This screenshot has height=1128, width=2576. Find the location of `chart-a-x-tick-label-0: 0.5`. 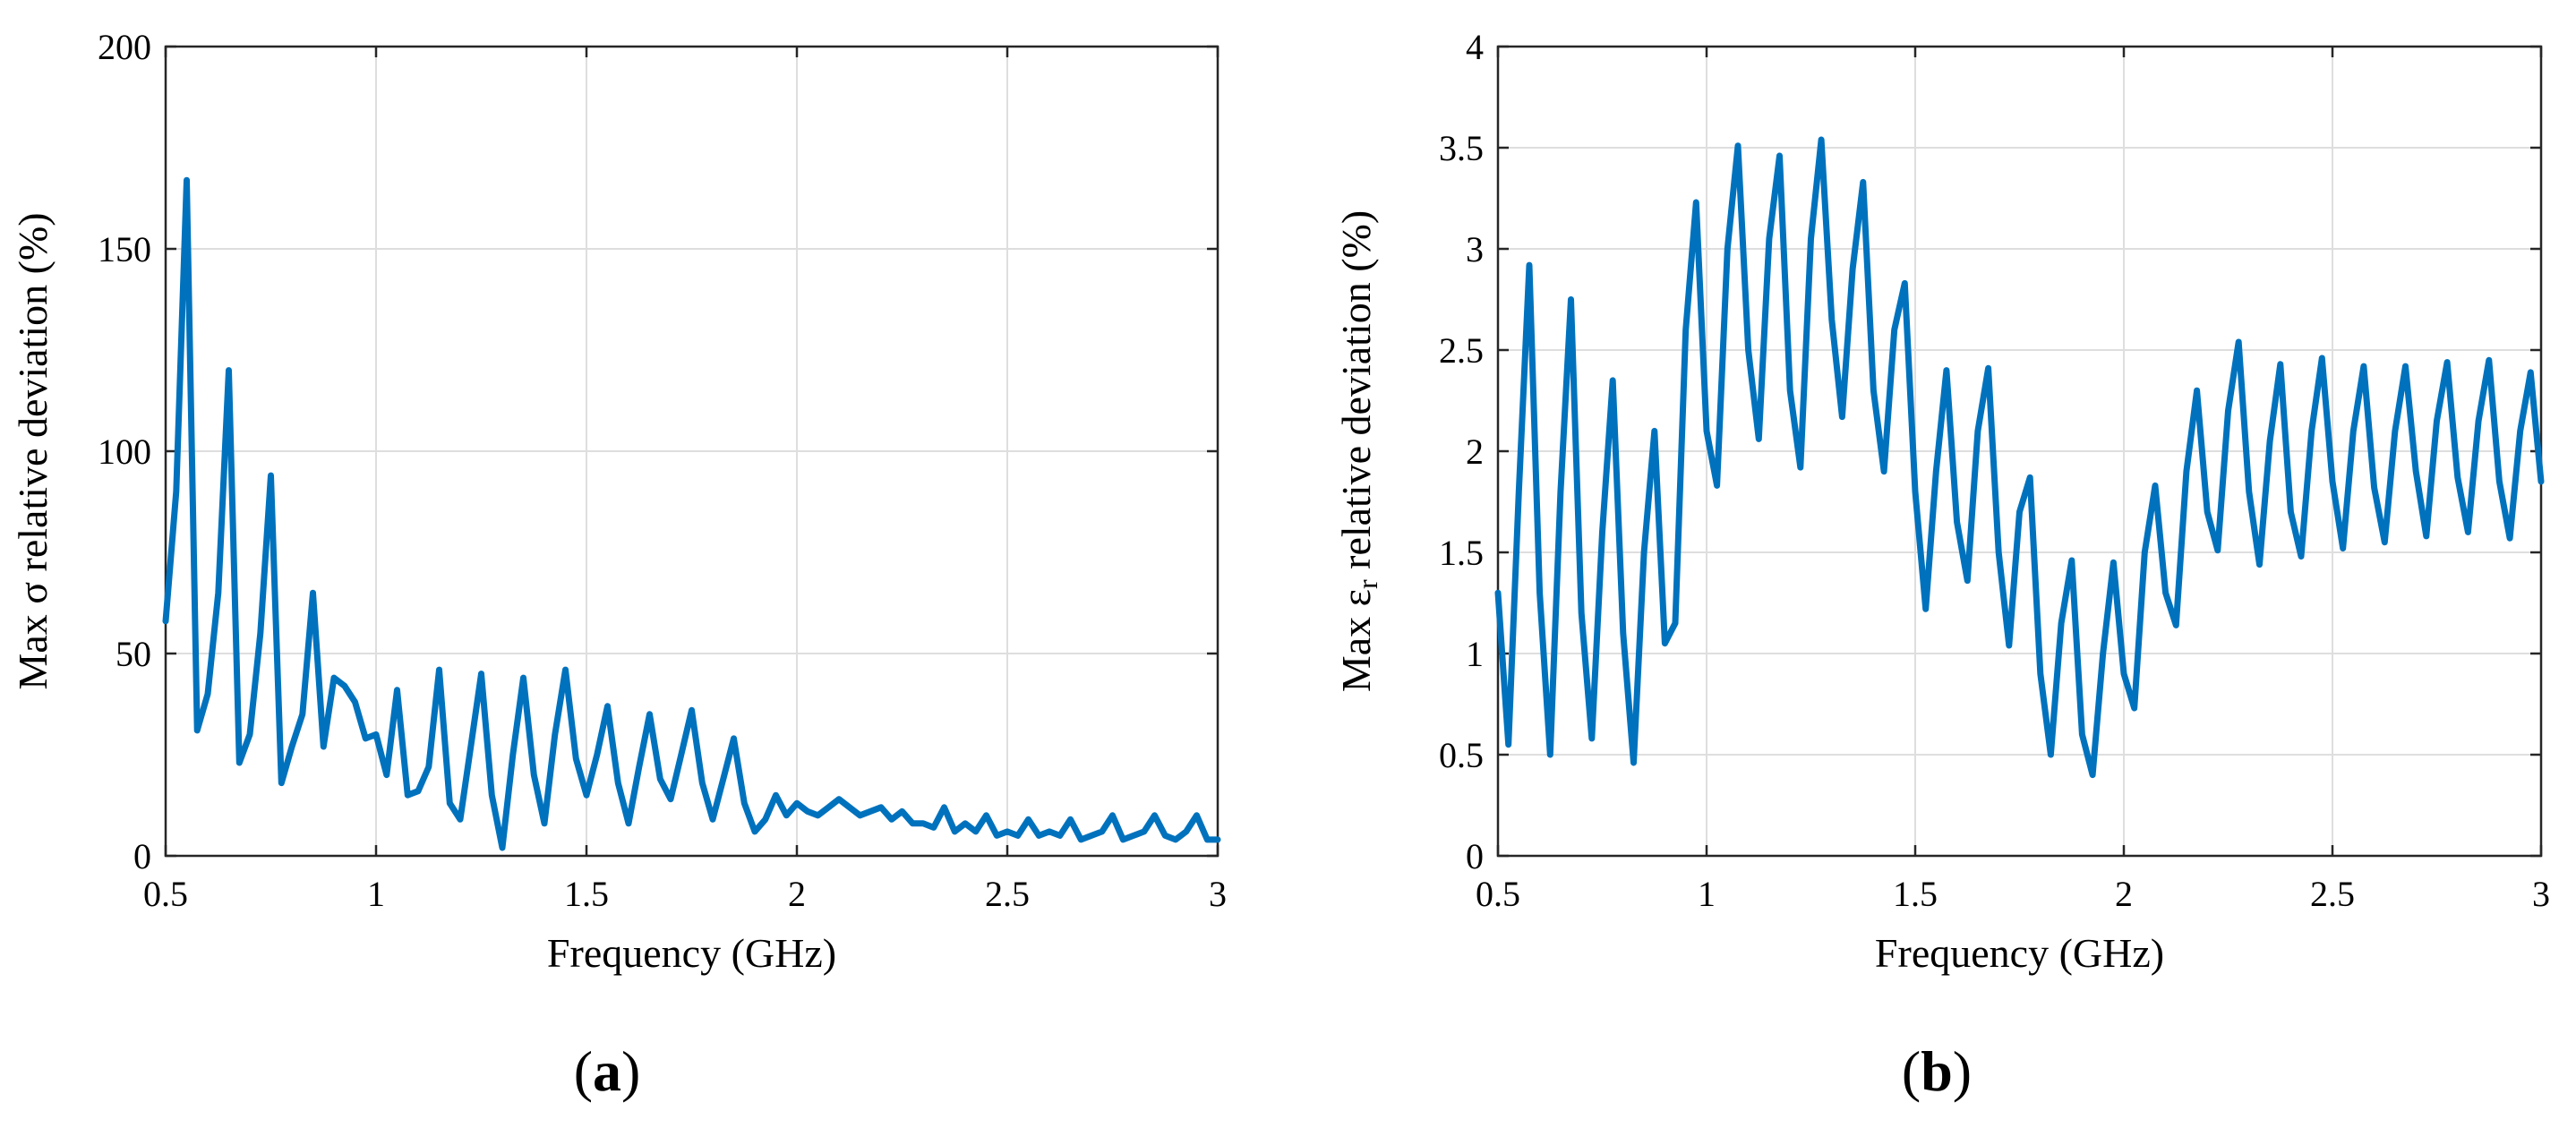

chart-a-x-tick-label-0: 0.5 is located at coordinates (165, 894).